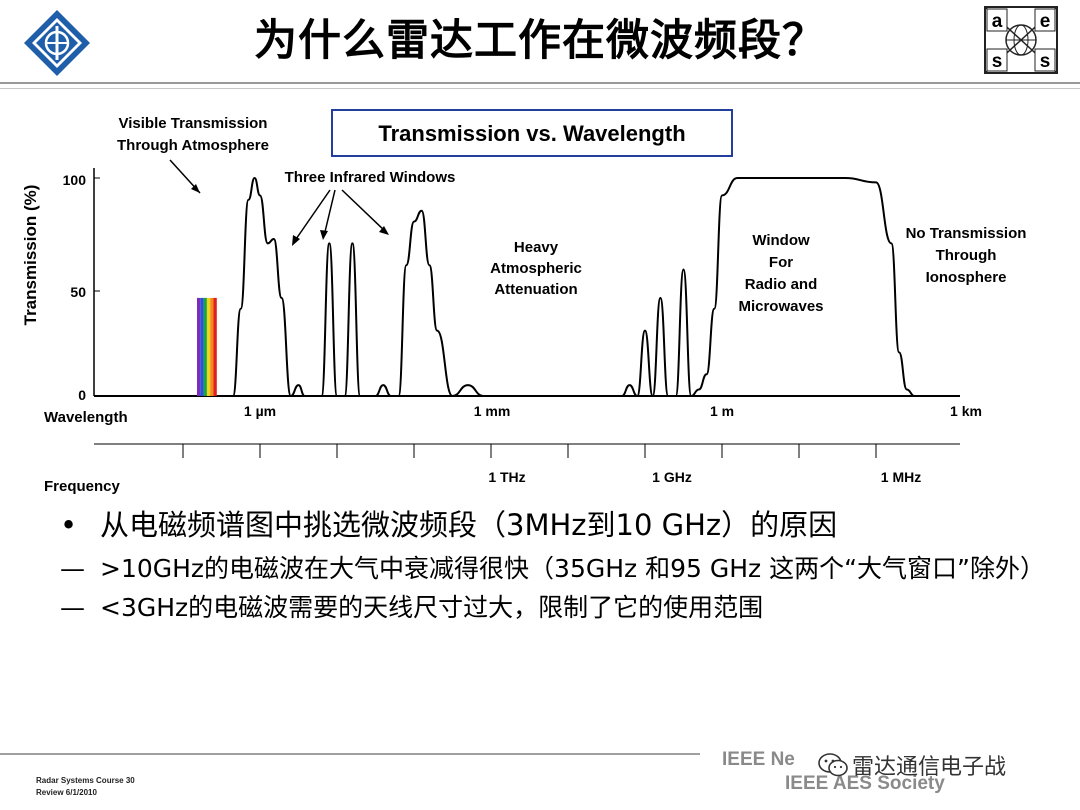 The width and height of the screenshot is (1080, 810). Describe the element at coordinates (780, 306) in the screenshot. I see `annotation-radio-line4: Microwaves` at that location.